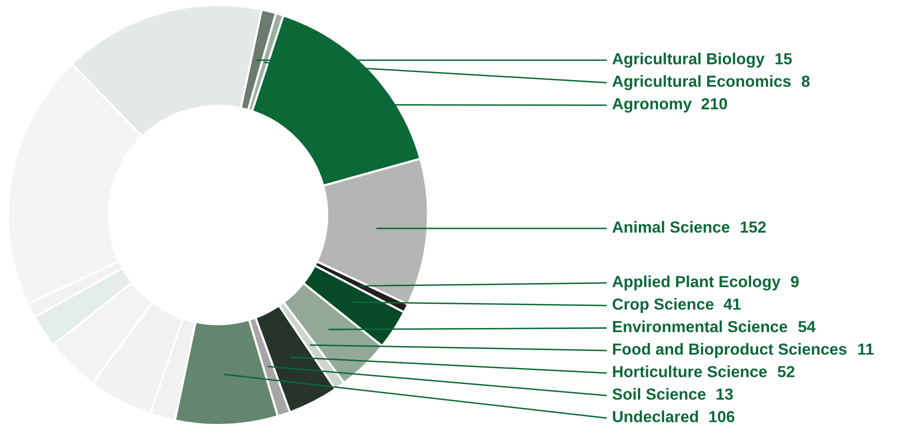 The height and width of the screenshot is (426, 912). I want to click on slice-label: Horticulture Science, so click(690, 372).